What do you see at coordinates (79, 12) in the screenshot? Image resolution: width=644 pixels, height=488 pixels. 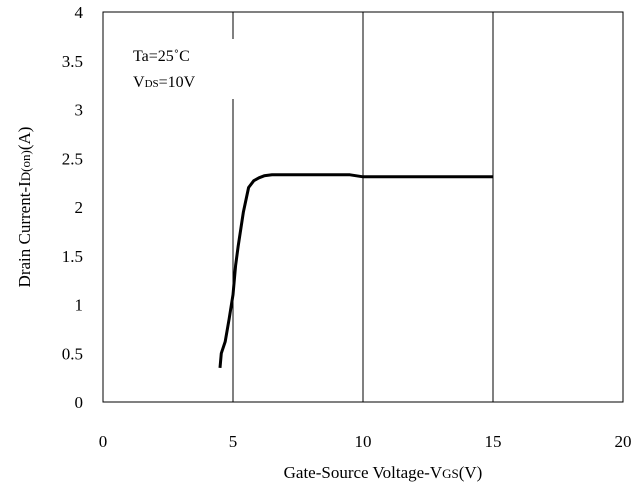 I see `y-tick-label: 4` at bounding box center [79, 12].